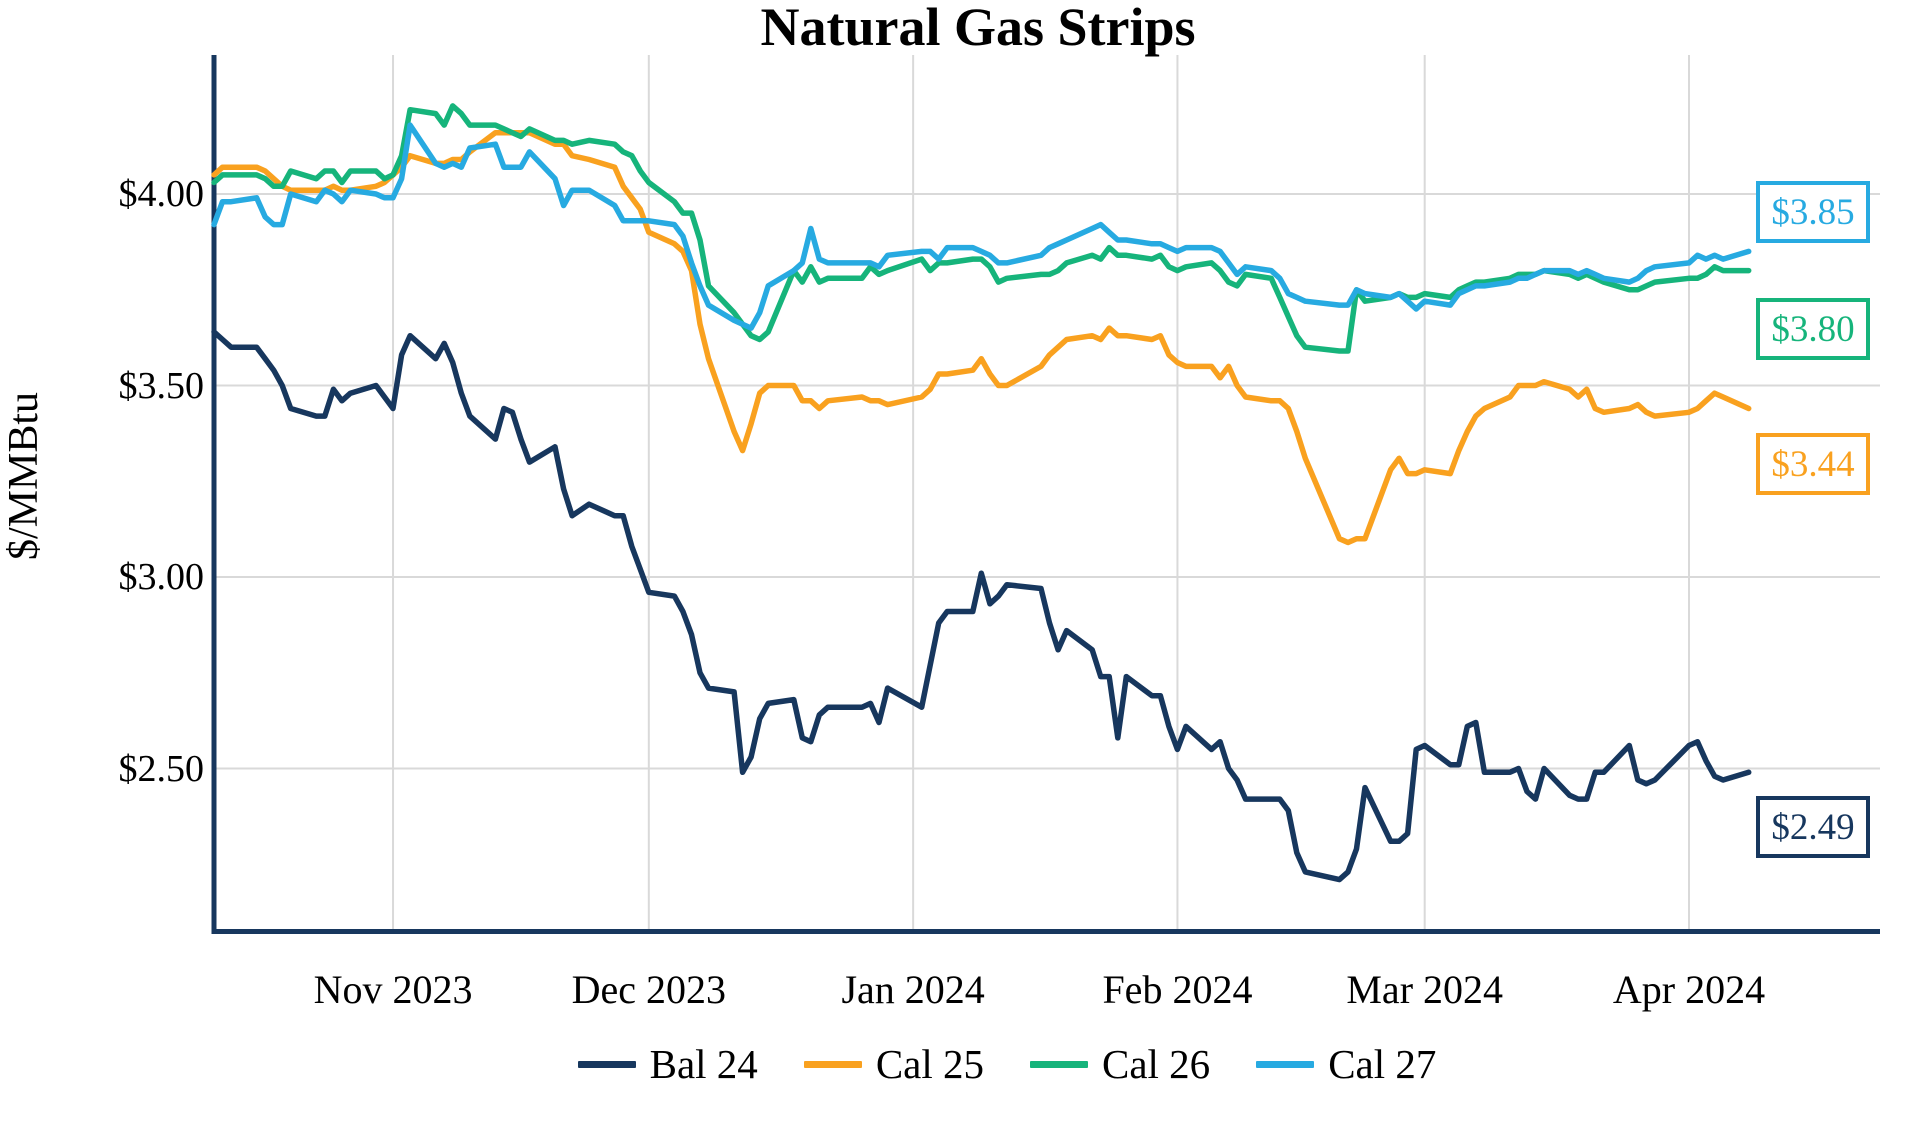  I want to click on x-tick-label: Nov 2023, so click(393, 989).